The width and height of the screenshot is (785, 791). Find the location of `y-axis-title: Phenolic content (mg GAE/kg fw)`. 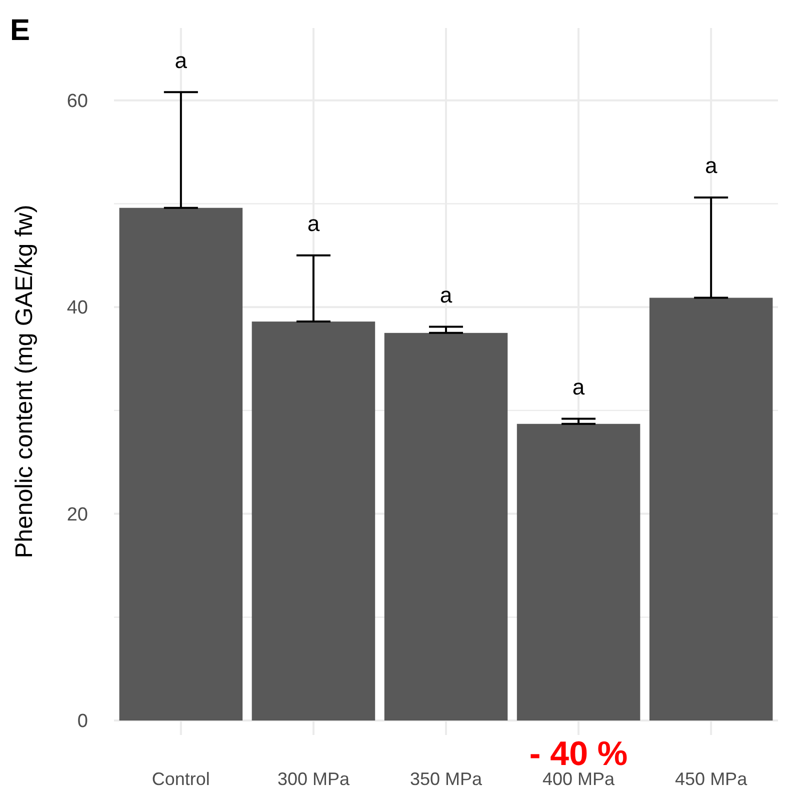

y-axis-title: Phenolic content (mg GAE/kg fw) is located at coordinates (24, 381).